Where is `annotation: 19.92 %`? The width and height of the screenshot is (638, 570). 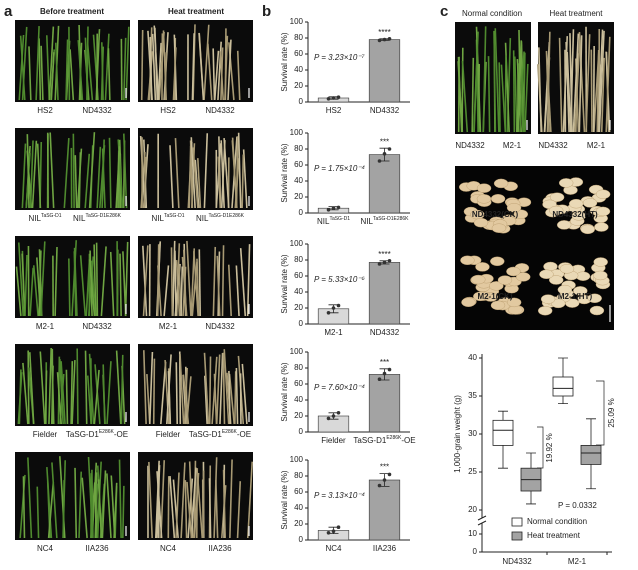 annotation: 19.92 % is located at coordinates (549, 447).